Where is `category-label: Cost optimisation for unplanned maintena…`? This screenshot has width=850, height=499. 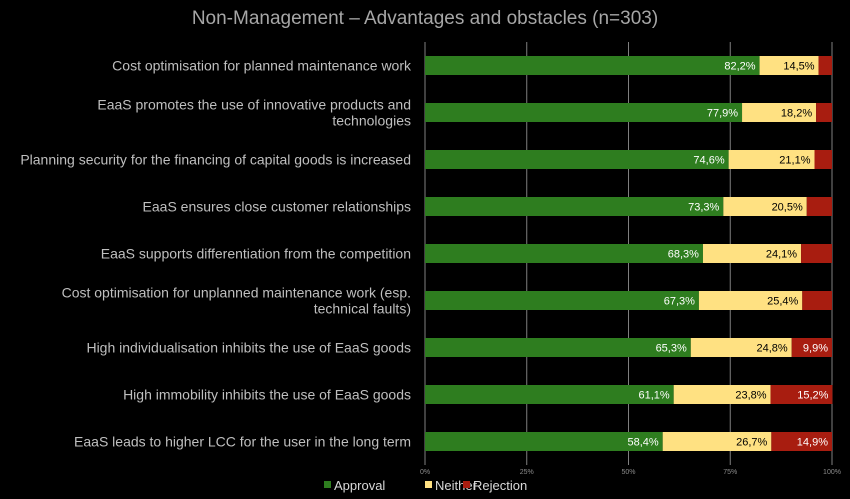 category-label: Cost optimisation for unplanned maintena… is located at coordinates (236, 293).